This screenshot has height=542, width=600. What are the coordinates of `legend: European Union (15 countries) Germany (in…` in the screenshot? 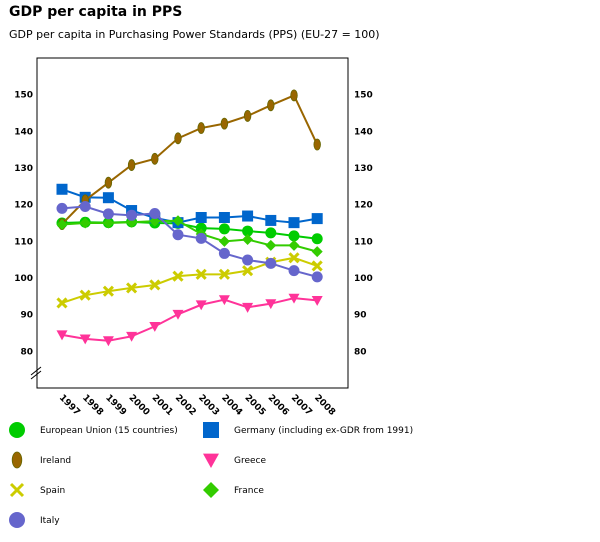 It's located at (211, 475).